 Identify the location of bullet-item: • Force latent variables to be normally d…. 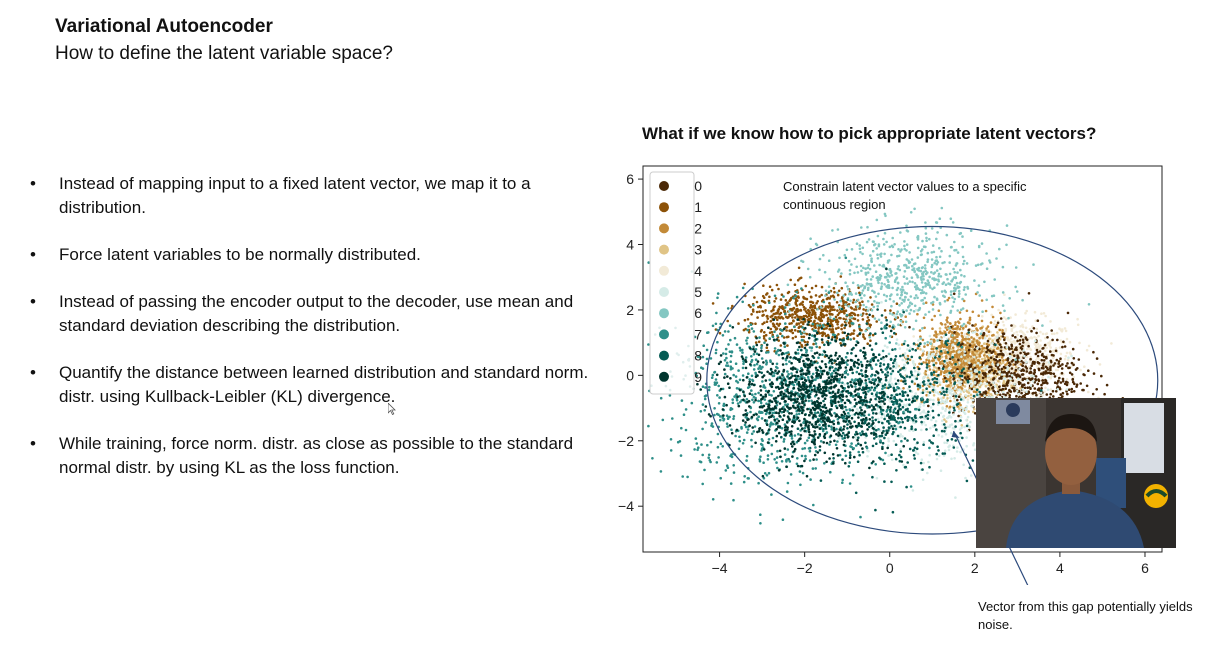
(315, 255).